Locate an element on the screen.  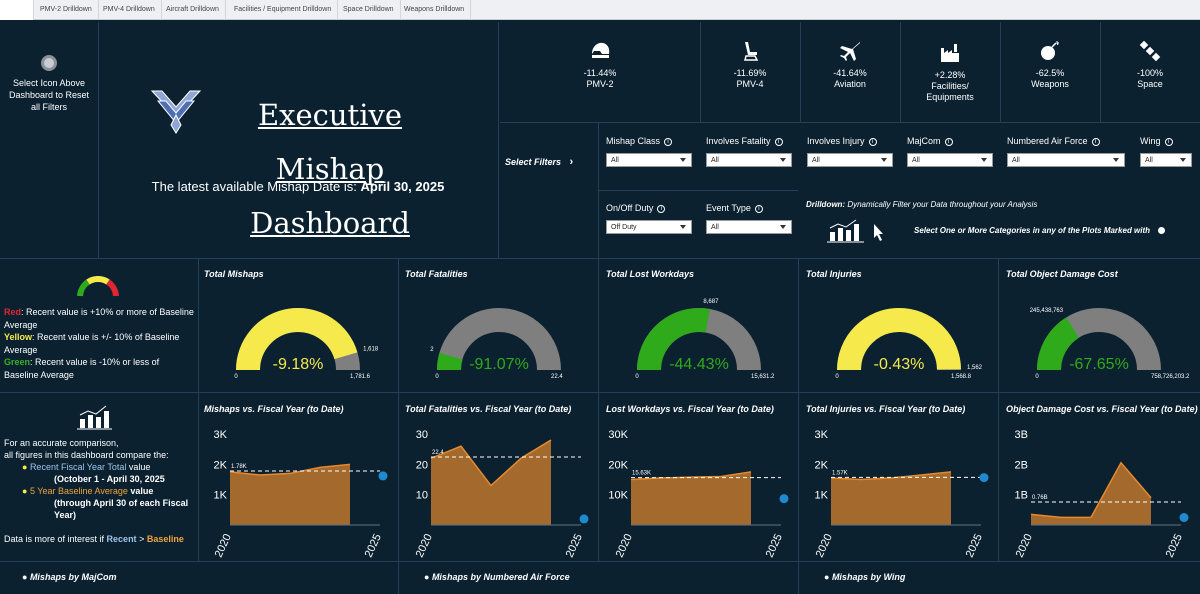
marker-dot-icon is located at coordinates (1162, 230).